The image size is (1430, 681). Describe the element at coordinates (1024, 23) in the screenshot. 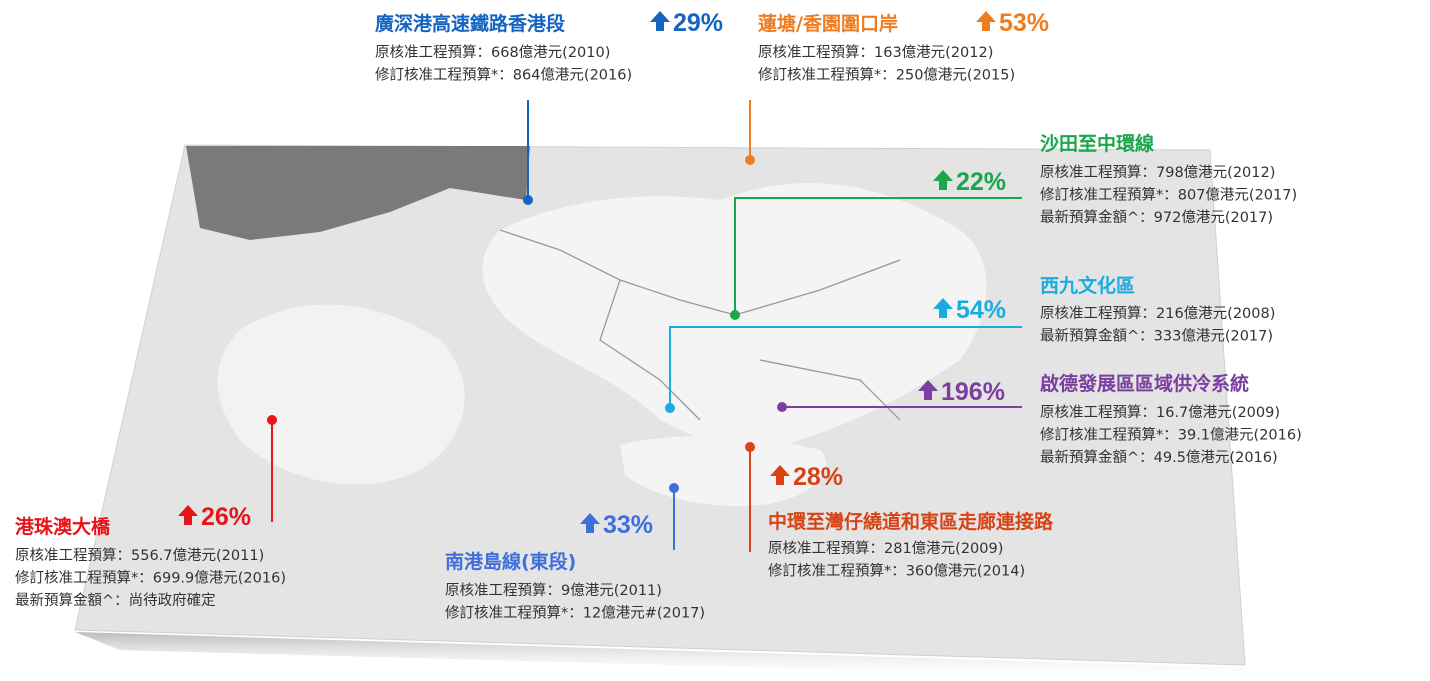

I see `percent-change: 53%` at that location.